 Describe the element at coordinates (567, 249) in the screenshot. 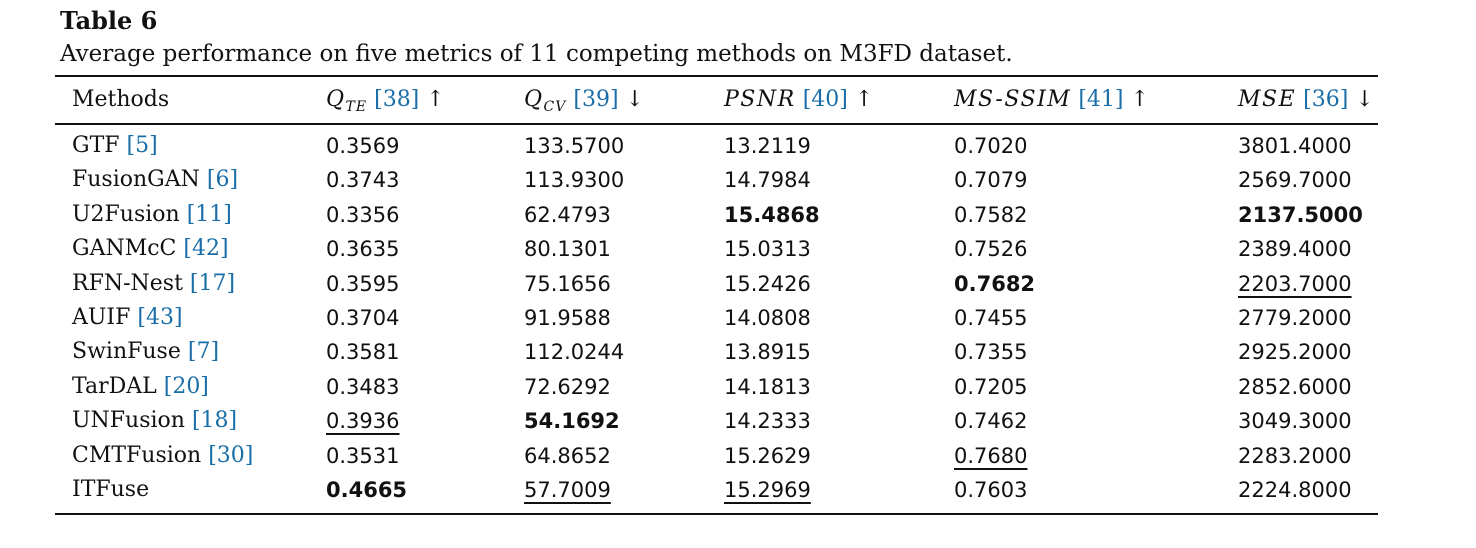

I see `metric-value-cell: 80.1301` at that location.